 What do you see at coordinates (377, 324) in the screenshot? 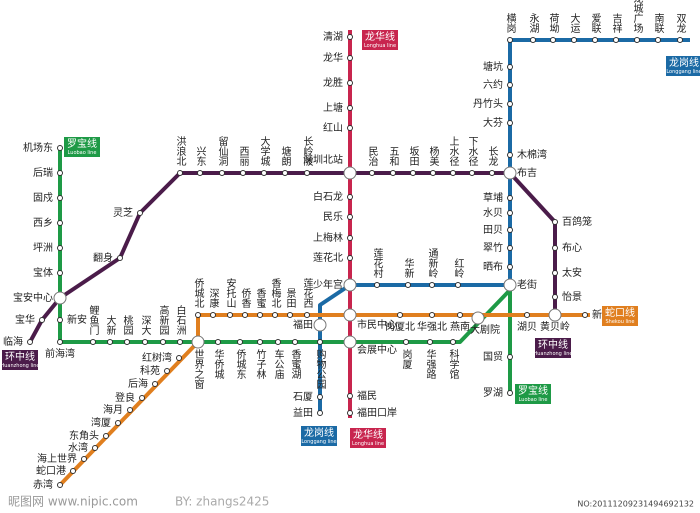
I see `station-label: 市民中心` at bounding box center [377, 324].